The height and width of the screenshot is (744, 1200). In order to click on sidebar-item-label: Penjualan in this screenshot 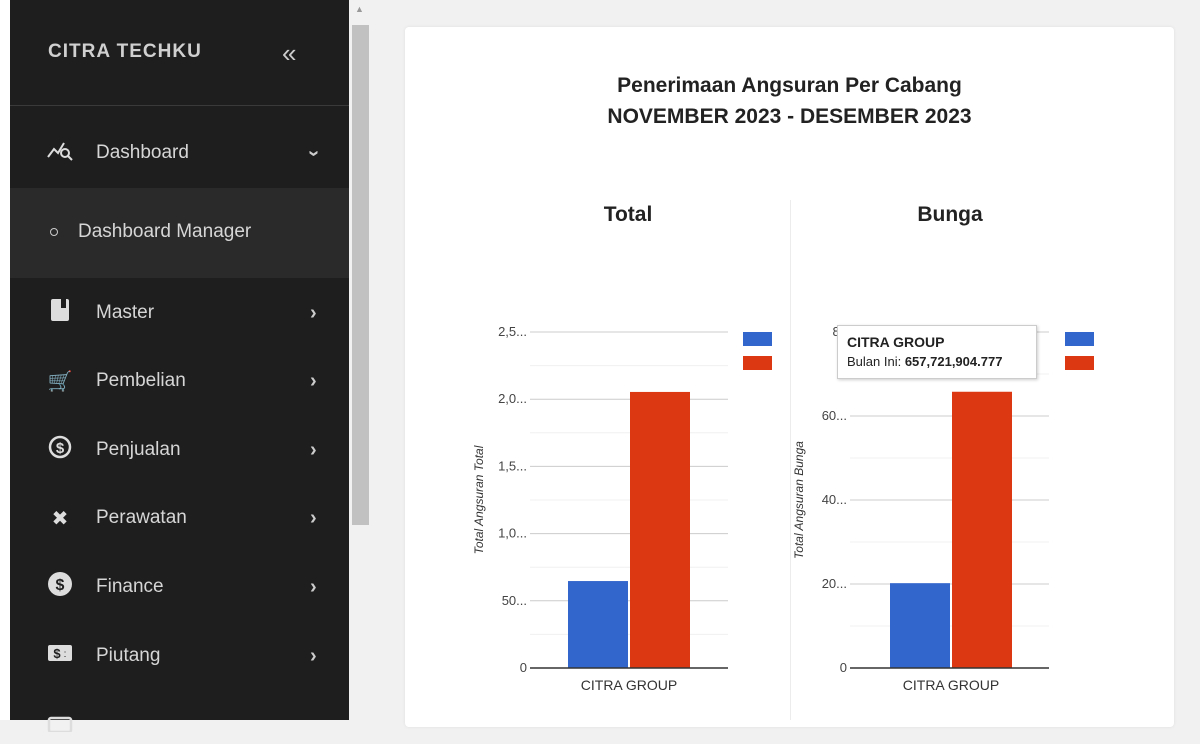, I will do `click(138, 449)`.